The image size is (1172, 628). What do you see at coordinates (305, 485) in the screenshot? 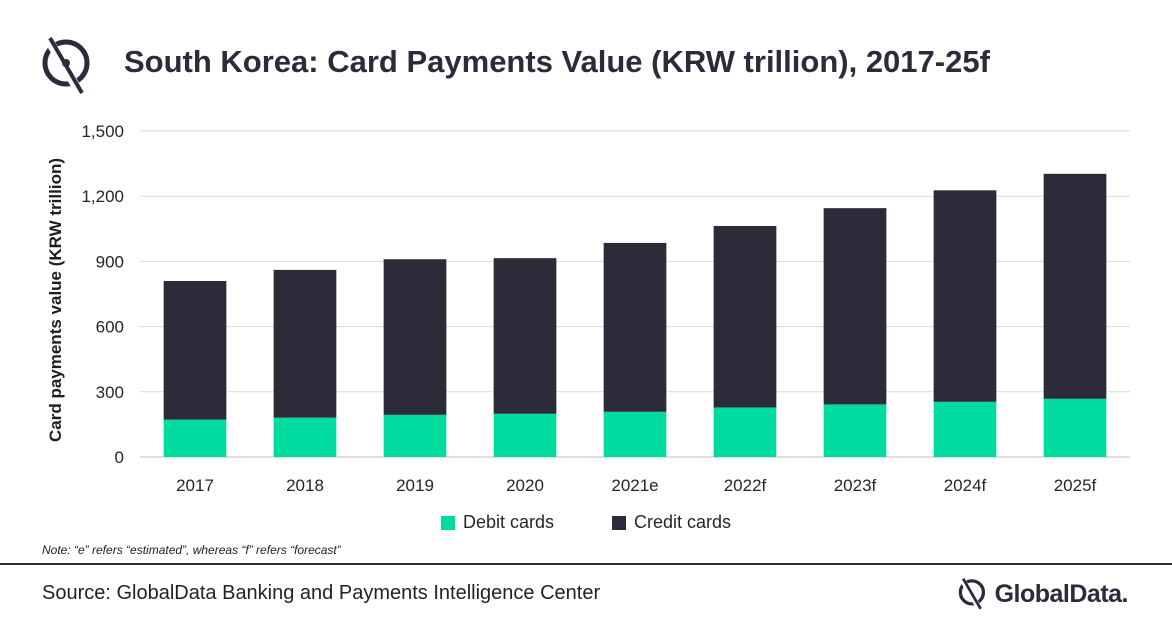
I see `x-tick-label: 2018` at bounding box center [305, 485].